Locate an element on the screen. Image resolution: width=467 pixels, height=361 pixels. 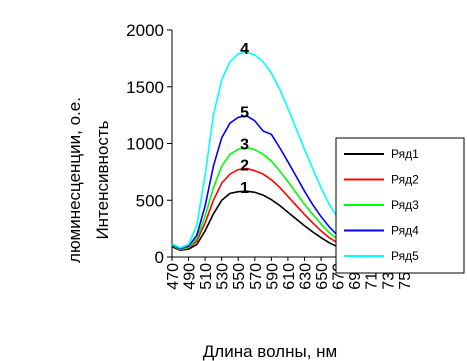
y-tick-label: 1500 is located at coordinates (145, 87).